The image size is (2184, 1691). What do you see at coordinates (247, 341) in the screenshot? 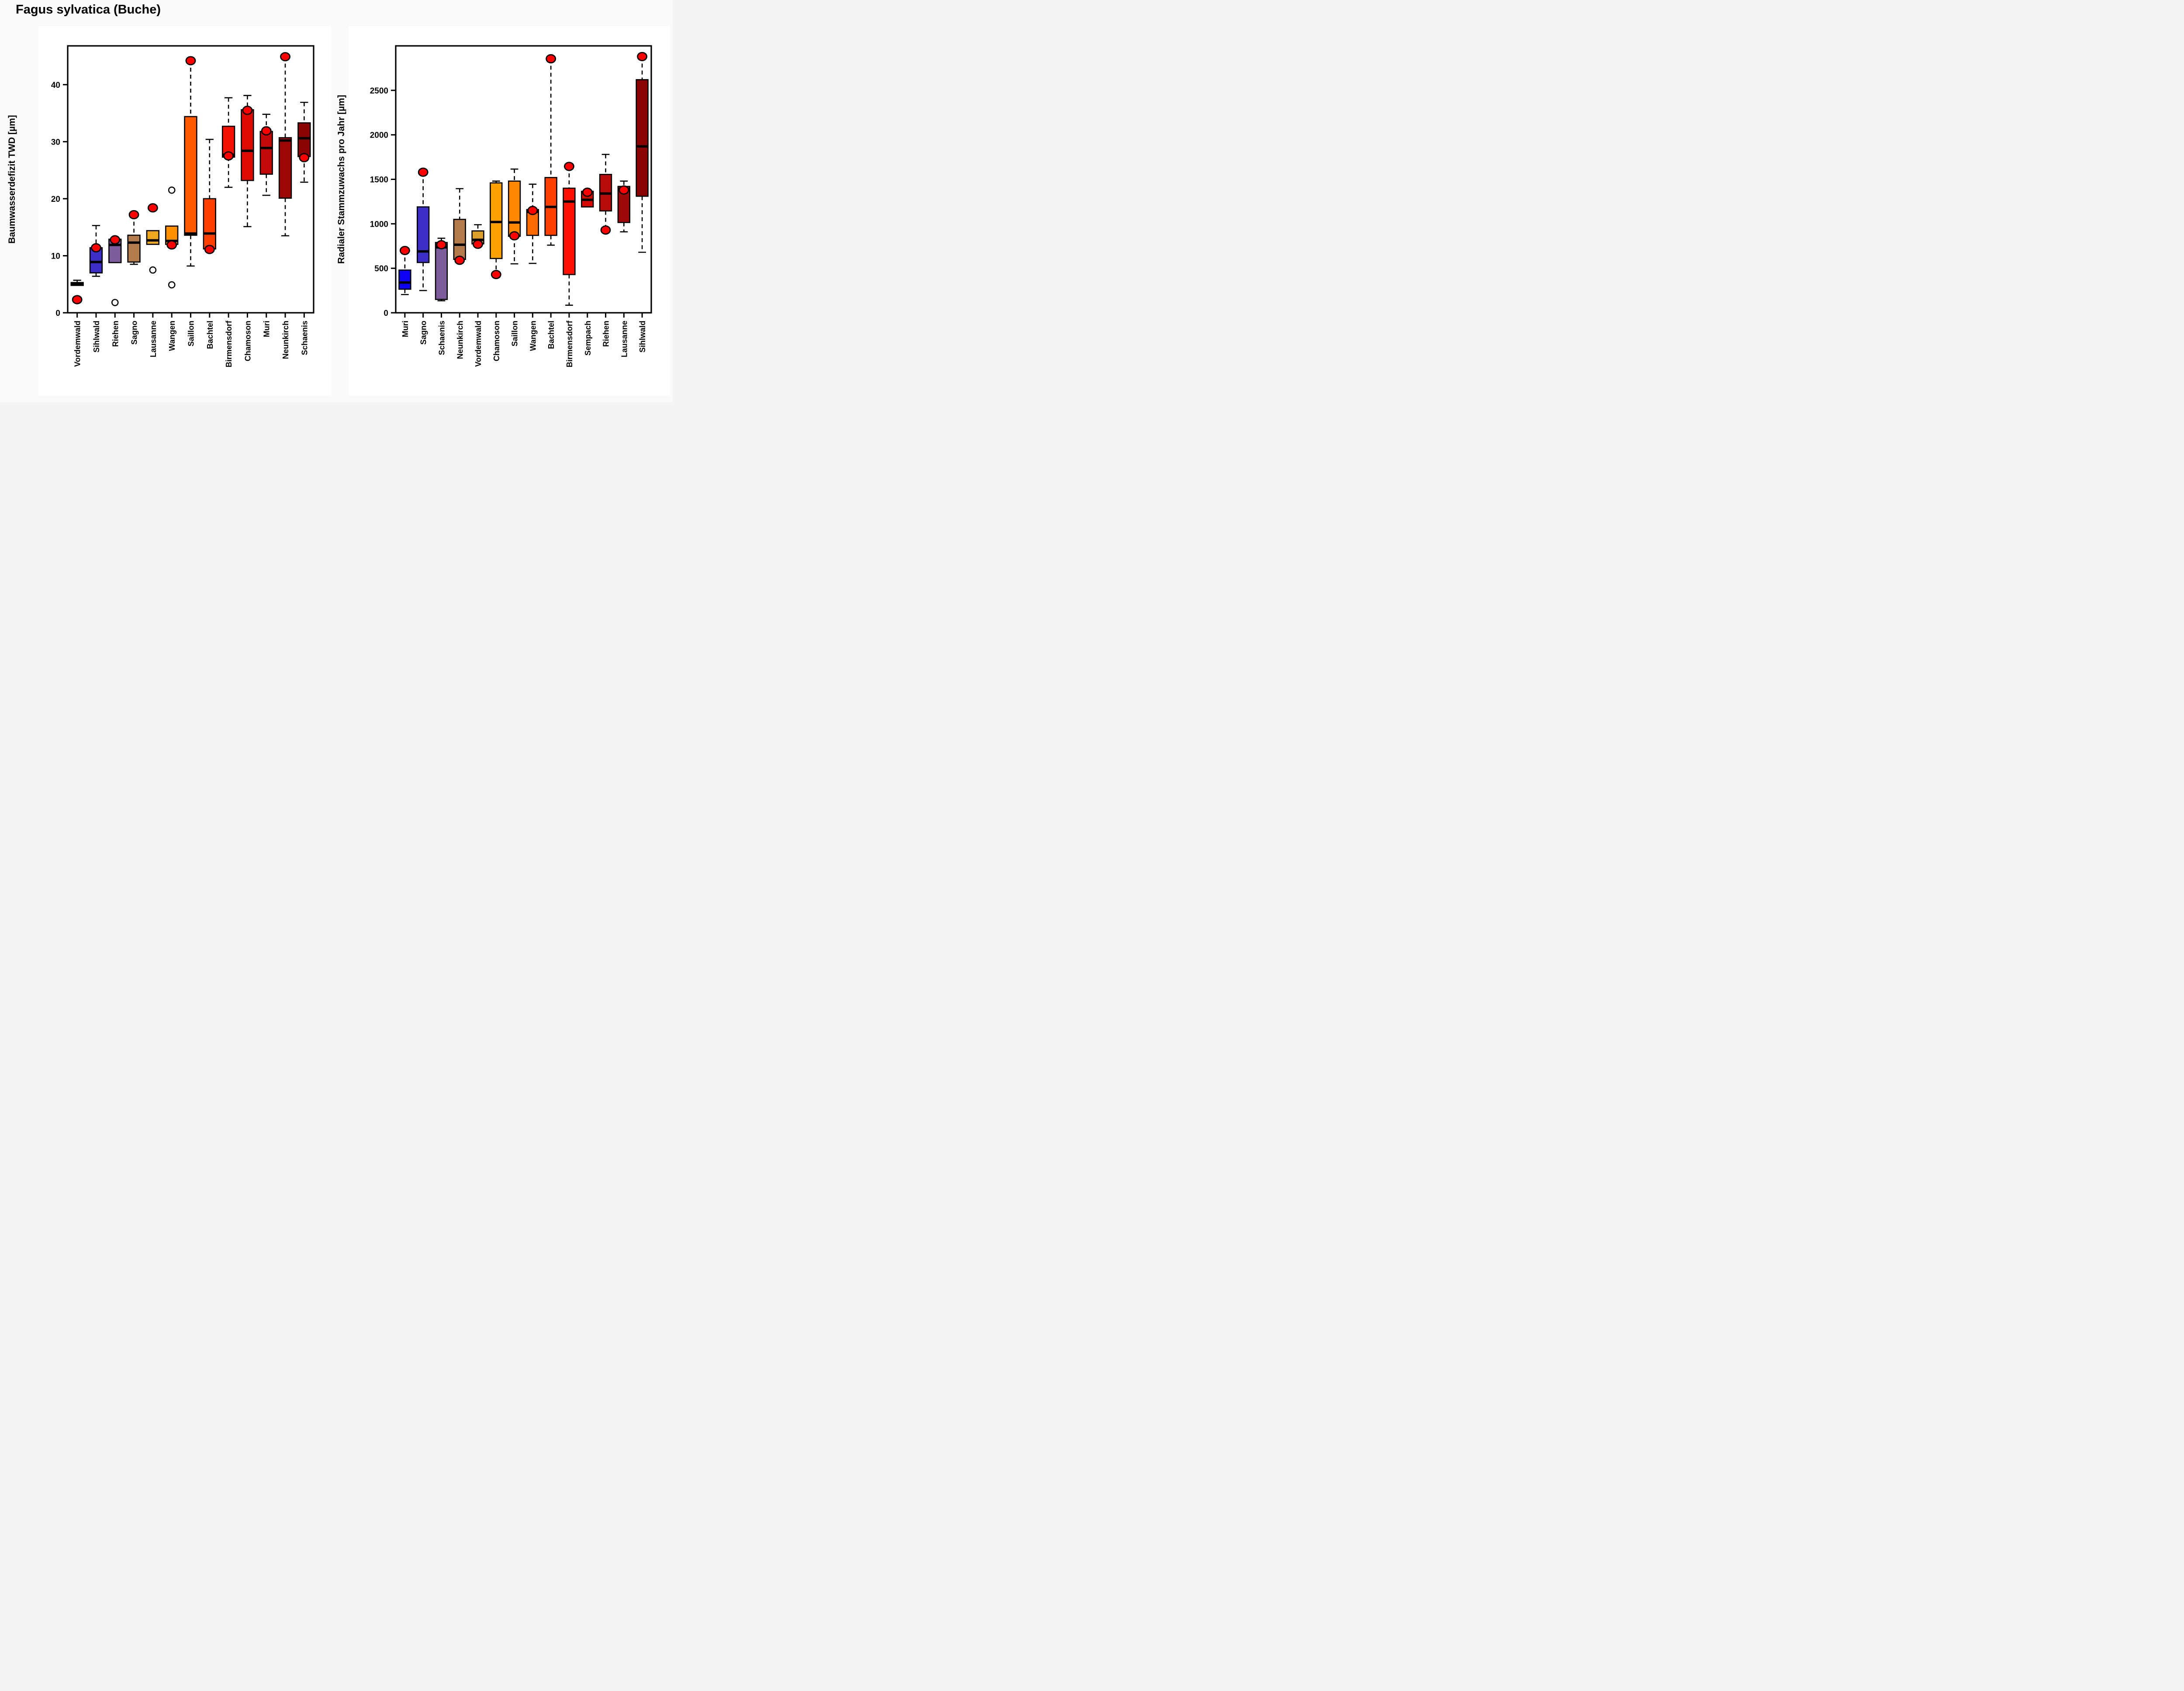
I see `left-x-label-chamoson: Chamoson` at bounding box center [247, 341].